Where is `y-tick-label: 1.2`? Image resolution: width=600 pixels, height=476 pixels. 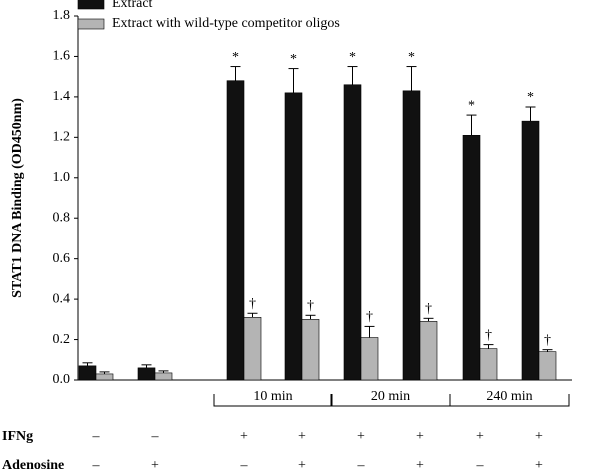 y-tick-label: 1.2 is located at coordinates (62, 137).